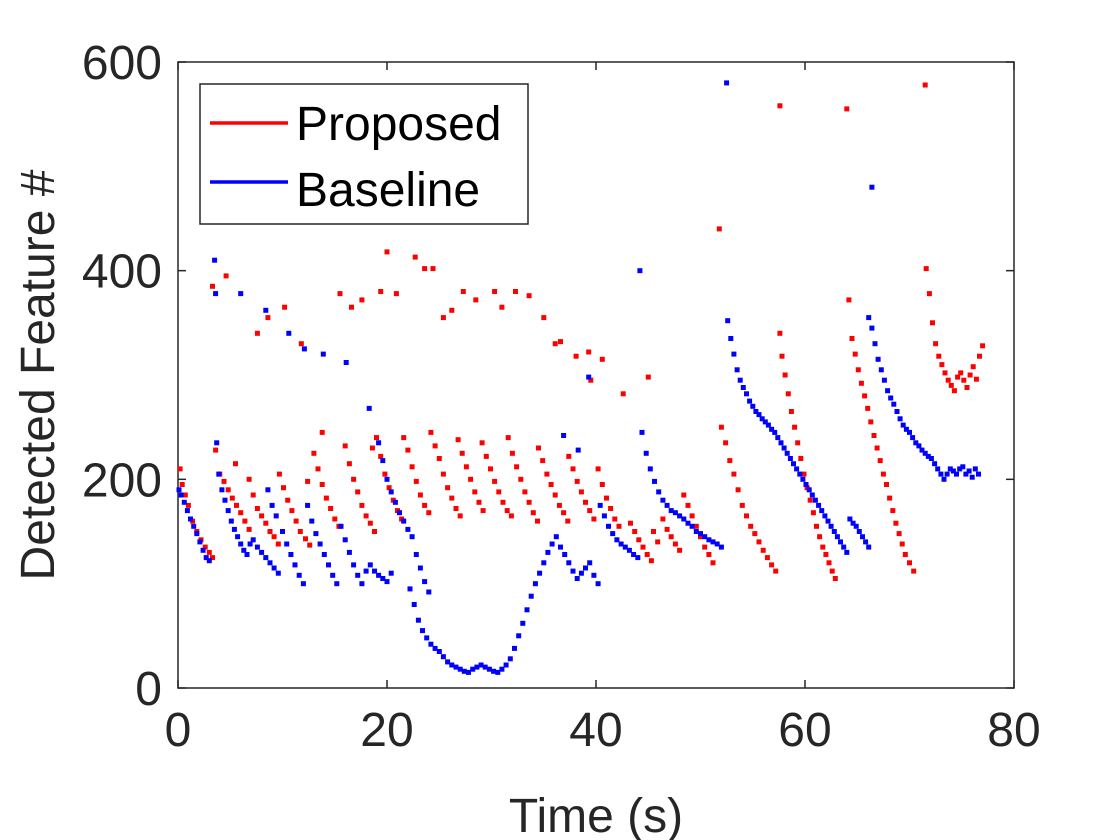  Describe the element at coordinates (148, 689) in the screenshot. I see `y-tick-label-0: 0` at that location.